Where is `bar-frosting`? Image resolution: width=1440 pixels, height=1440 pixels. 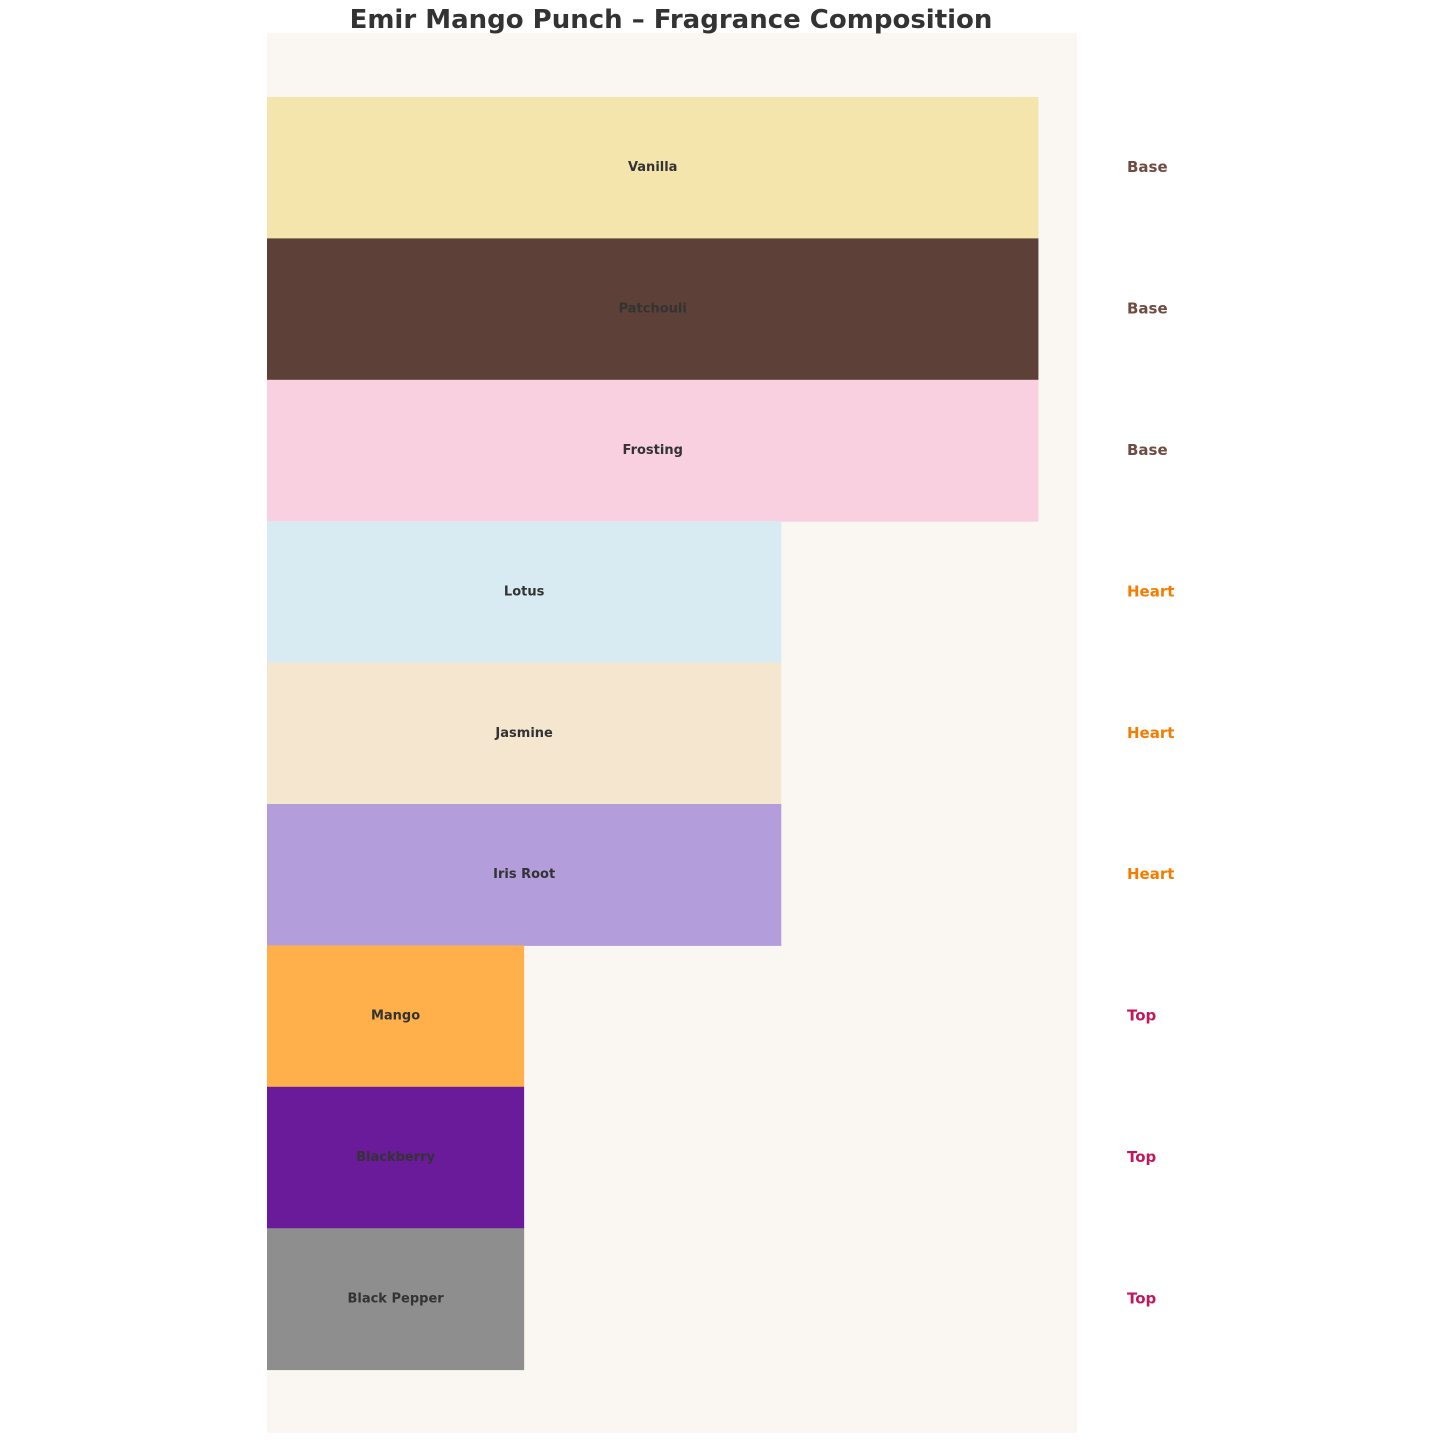 bar-frosting is located at coordinates (653, 450).